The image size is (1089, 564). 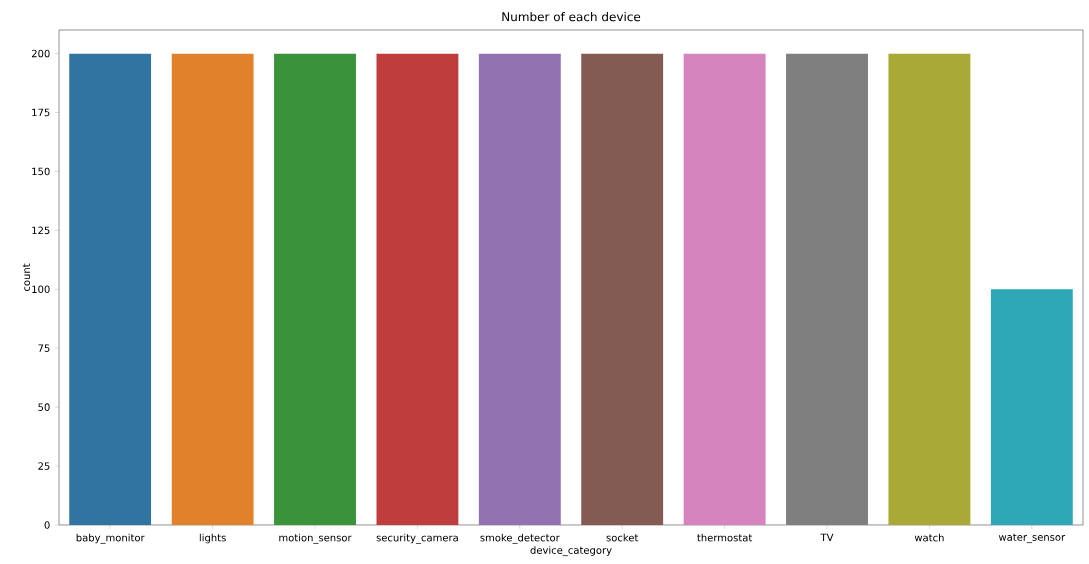 What do you see at coordinates (44, 466) in the screenshot?
I see `y-tick-label: 25` at bounding box center [44, 466].